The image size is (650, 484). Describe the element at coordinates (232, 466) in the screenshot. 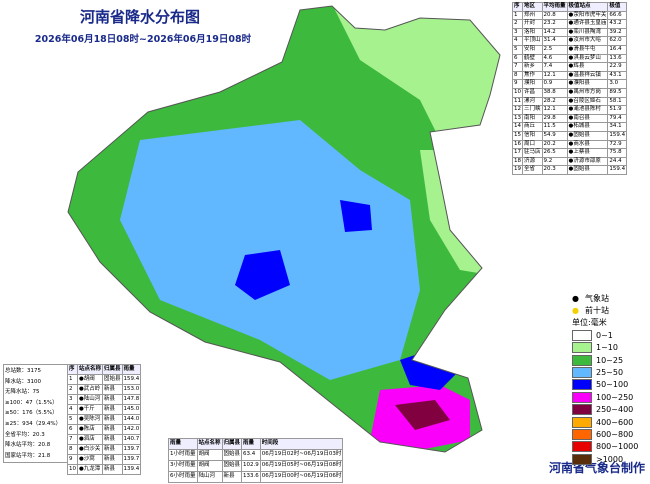

I see `table-cell: 固始县` at that location.